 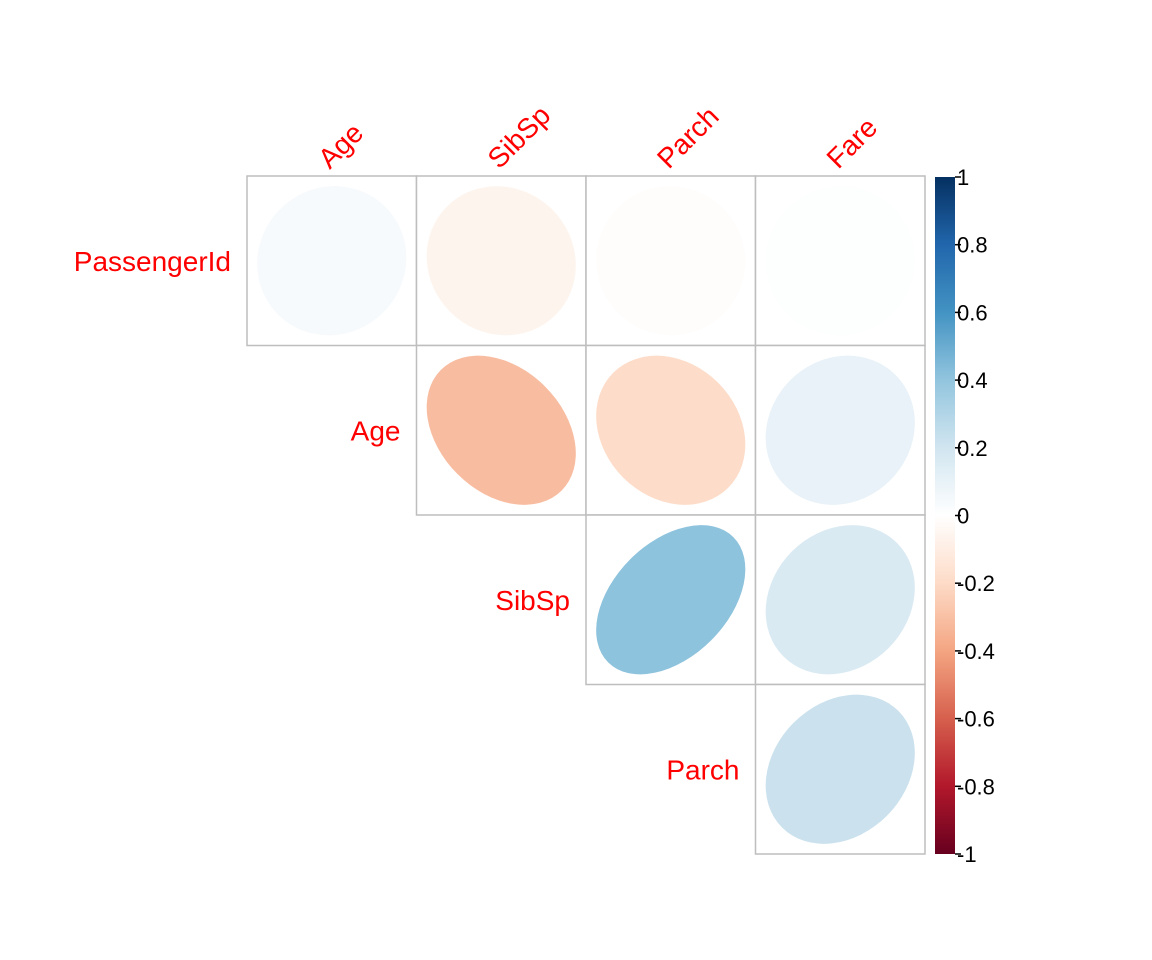 I want to click on colorbar-tick-label: -0.6, so click(x=976, y=719).